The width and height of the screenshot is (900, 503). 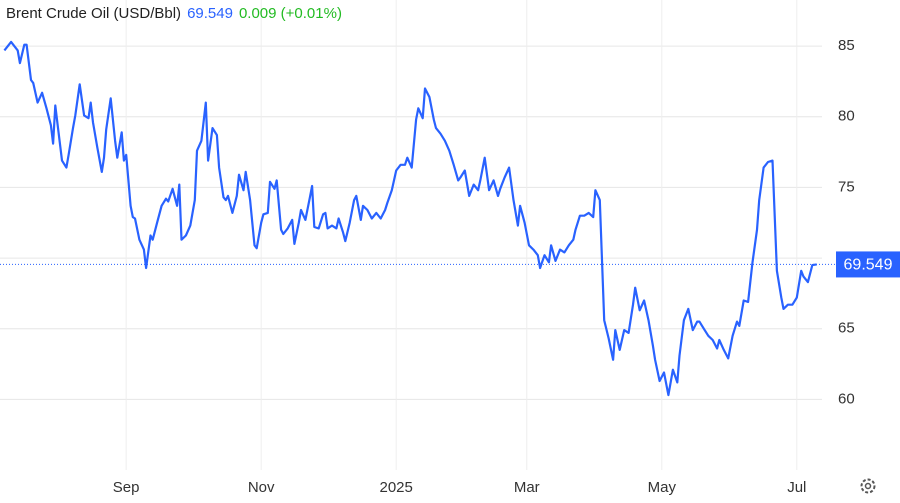 I want to click on change: 0.009 (+0.01%), so click(x=290, y=13).